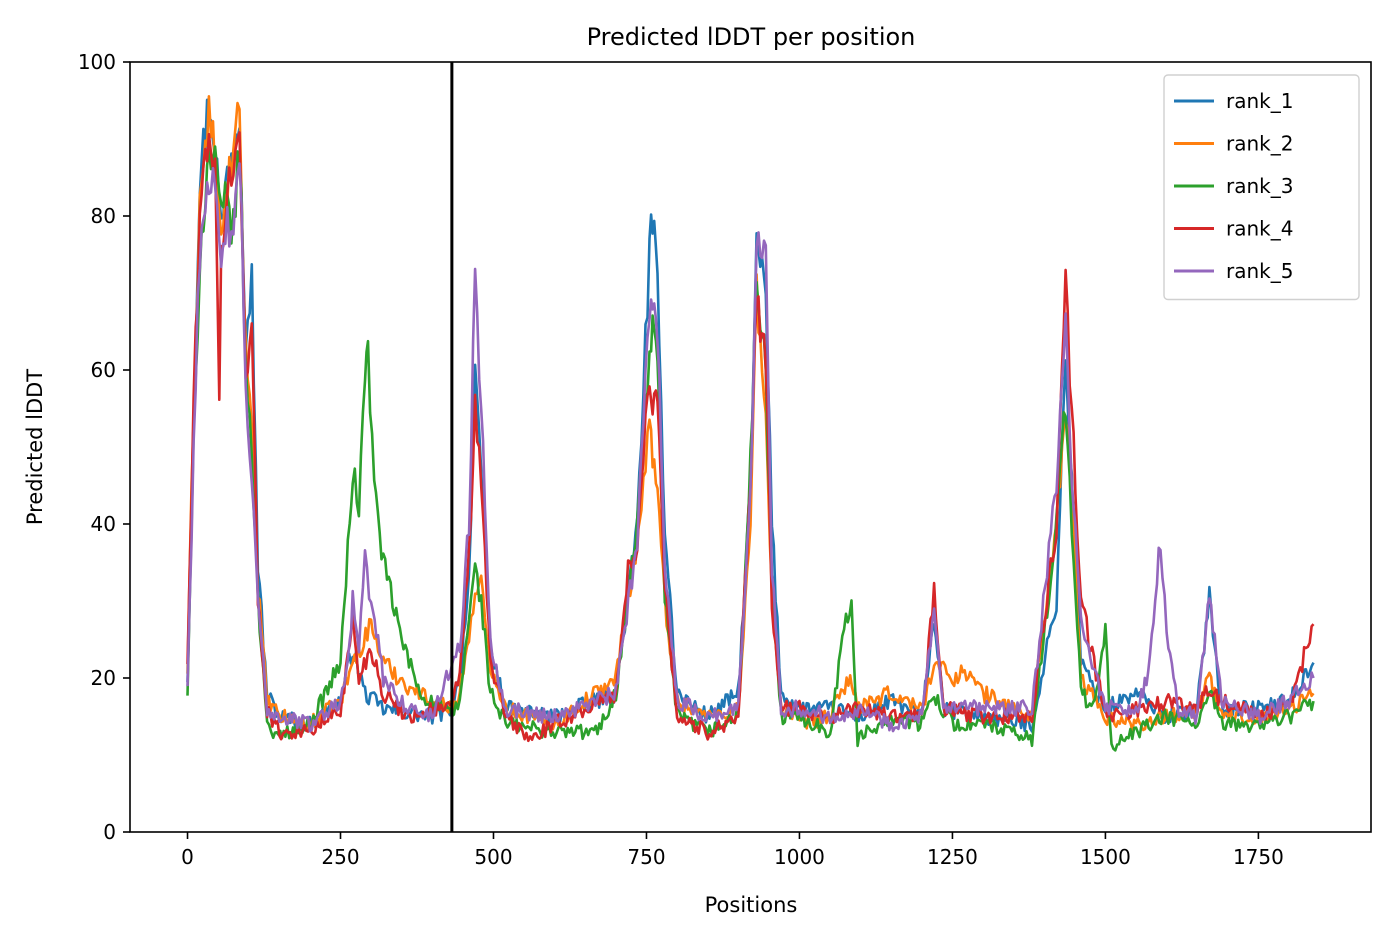 The image size is (1391, 943). I want to click on y-axis: 0 20 40 60 80 100, so click(104, 447).